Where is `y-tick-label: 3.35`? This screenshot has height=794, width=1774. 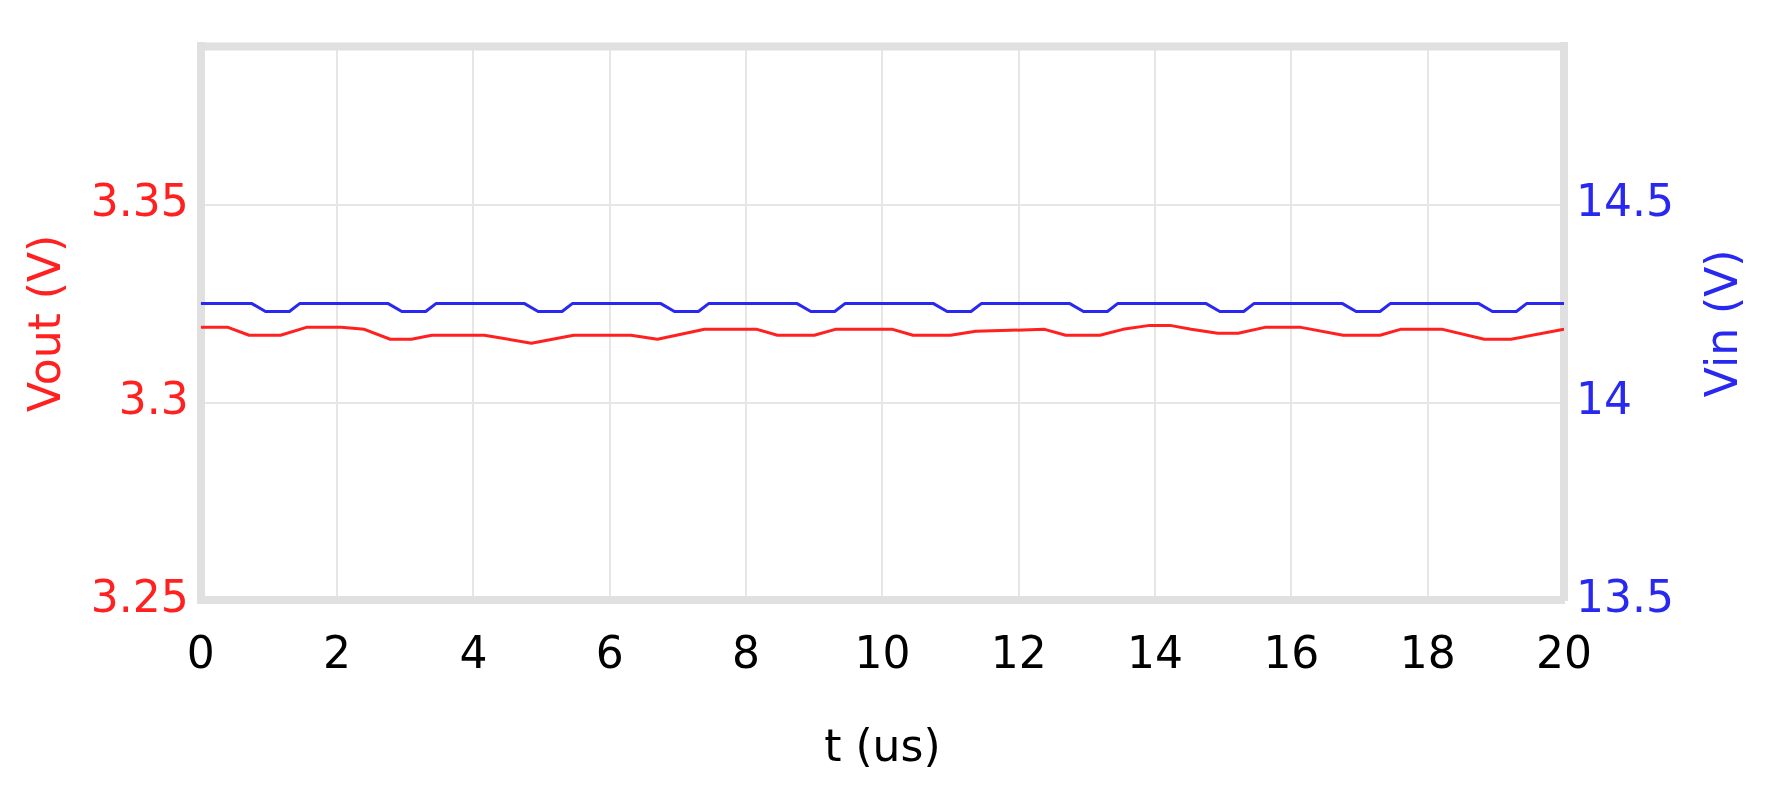
y-tick-label: 3.35 is located at coordinates (139, 201).